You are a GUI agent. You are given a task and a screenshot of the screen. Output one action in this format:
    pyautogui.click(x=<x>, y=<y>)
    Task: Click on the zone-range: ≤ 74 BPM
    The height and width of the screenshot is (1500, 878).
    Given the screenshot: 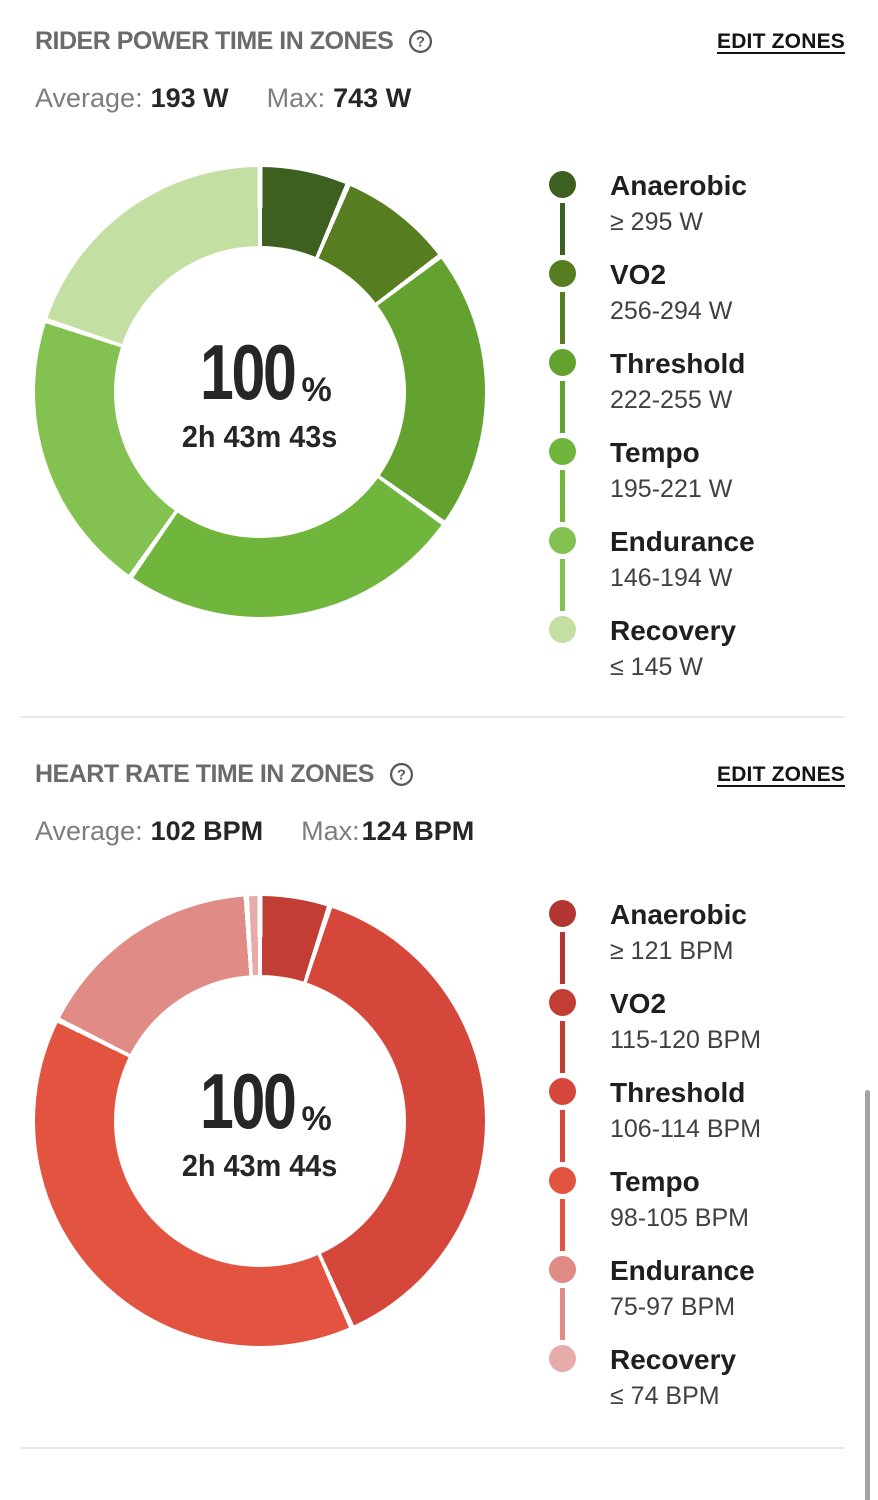 What is the action you would take?
    pyautogui.click(x=665, y=1396)
    